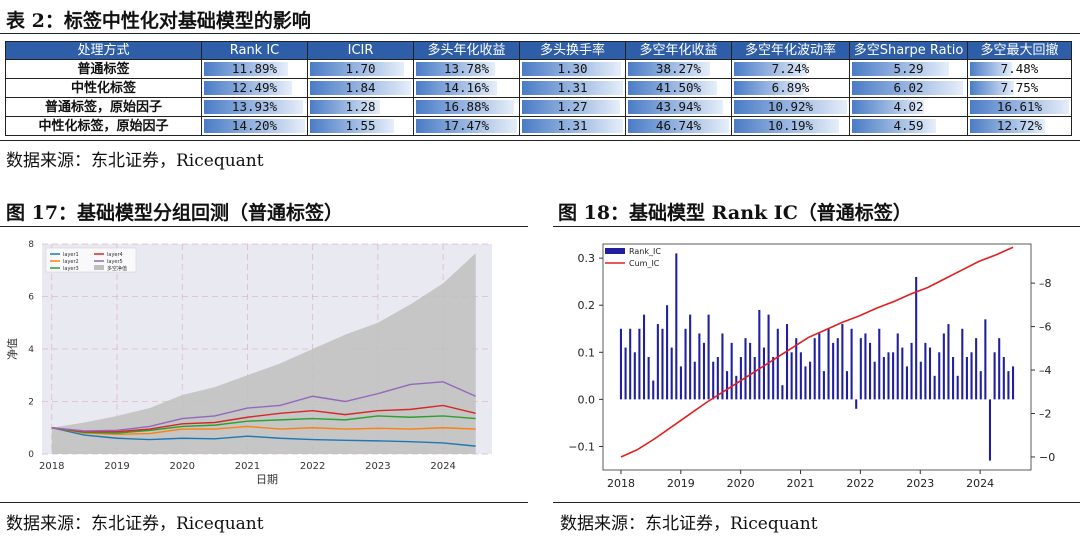 The width and height of the screenshot is (1080, 540). I want to click on cell-value: 6.89%, so click(790, 87).